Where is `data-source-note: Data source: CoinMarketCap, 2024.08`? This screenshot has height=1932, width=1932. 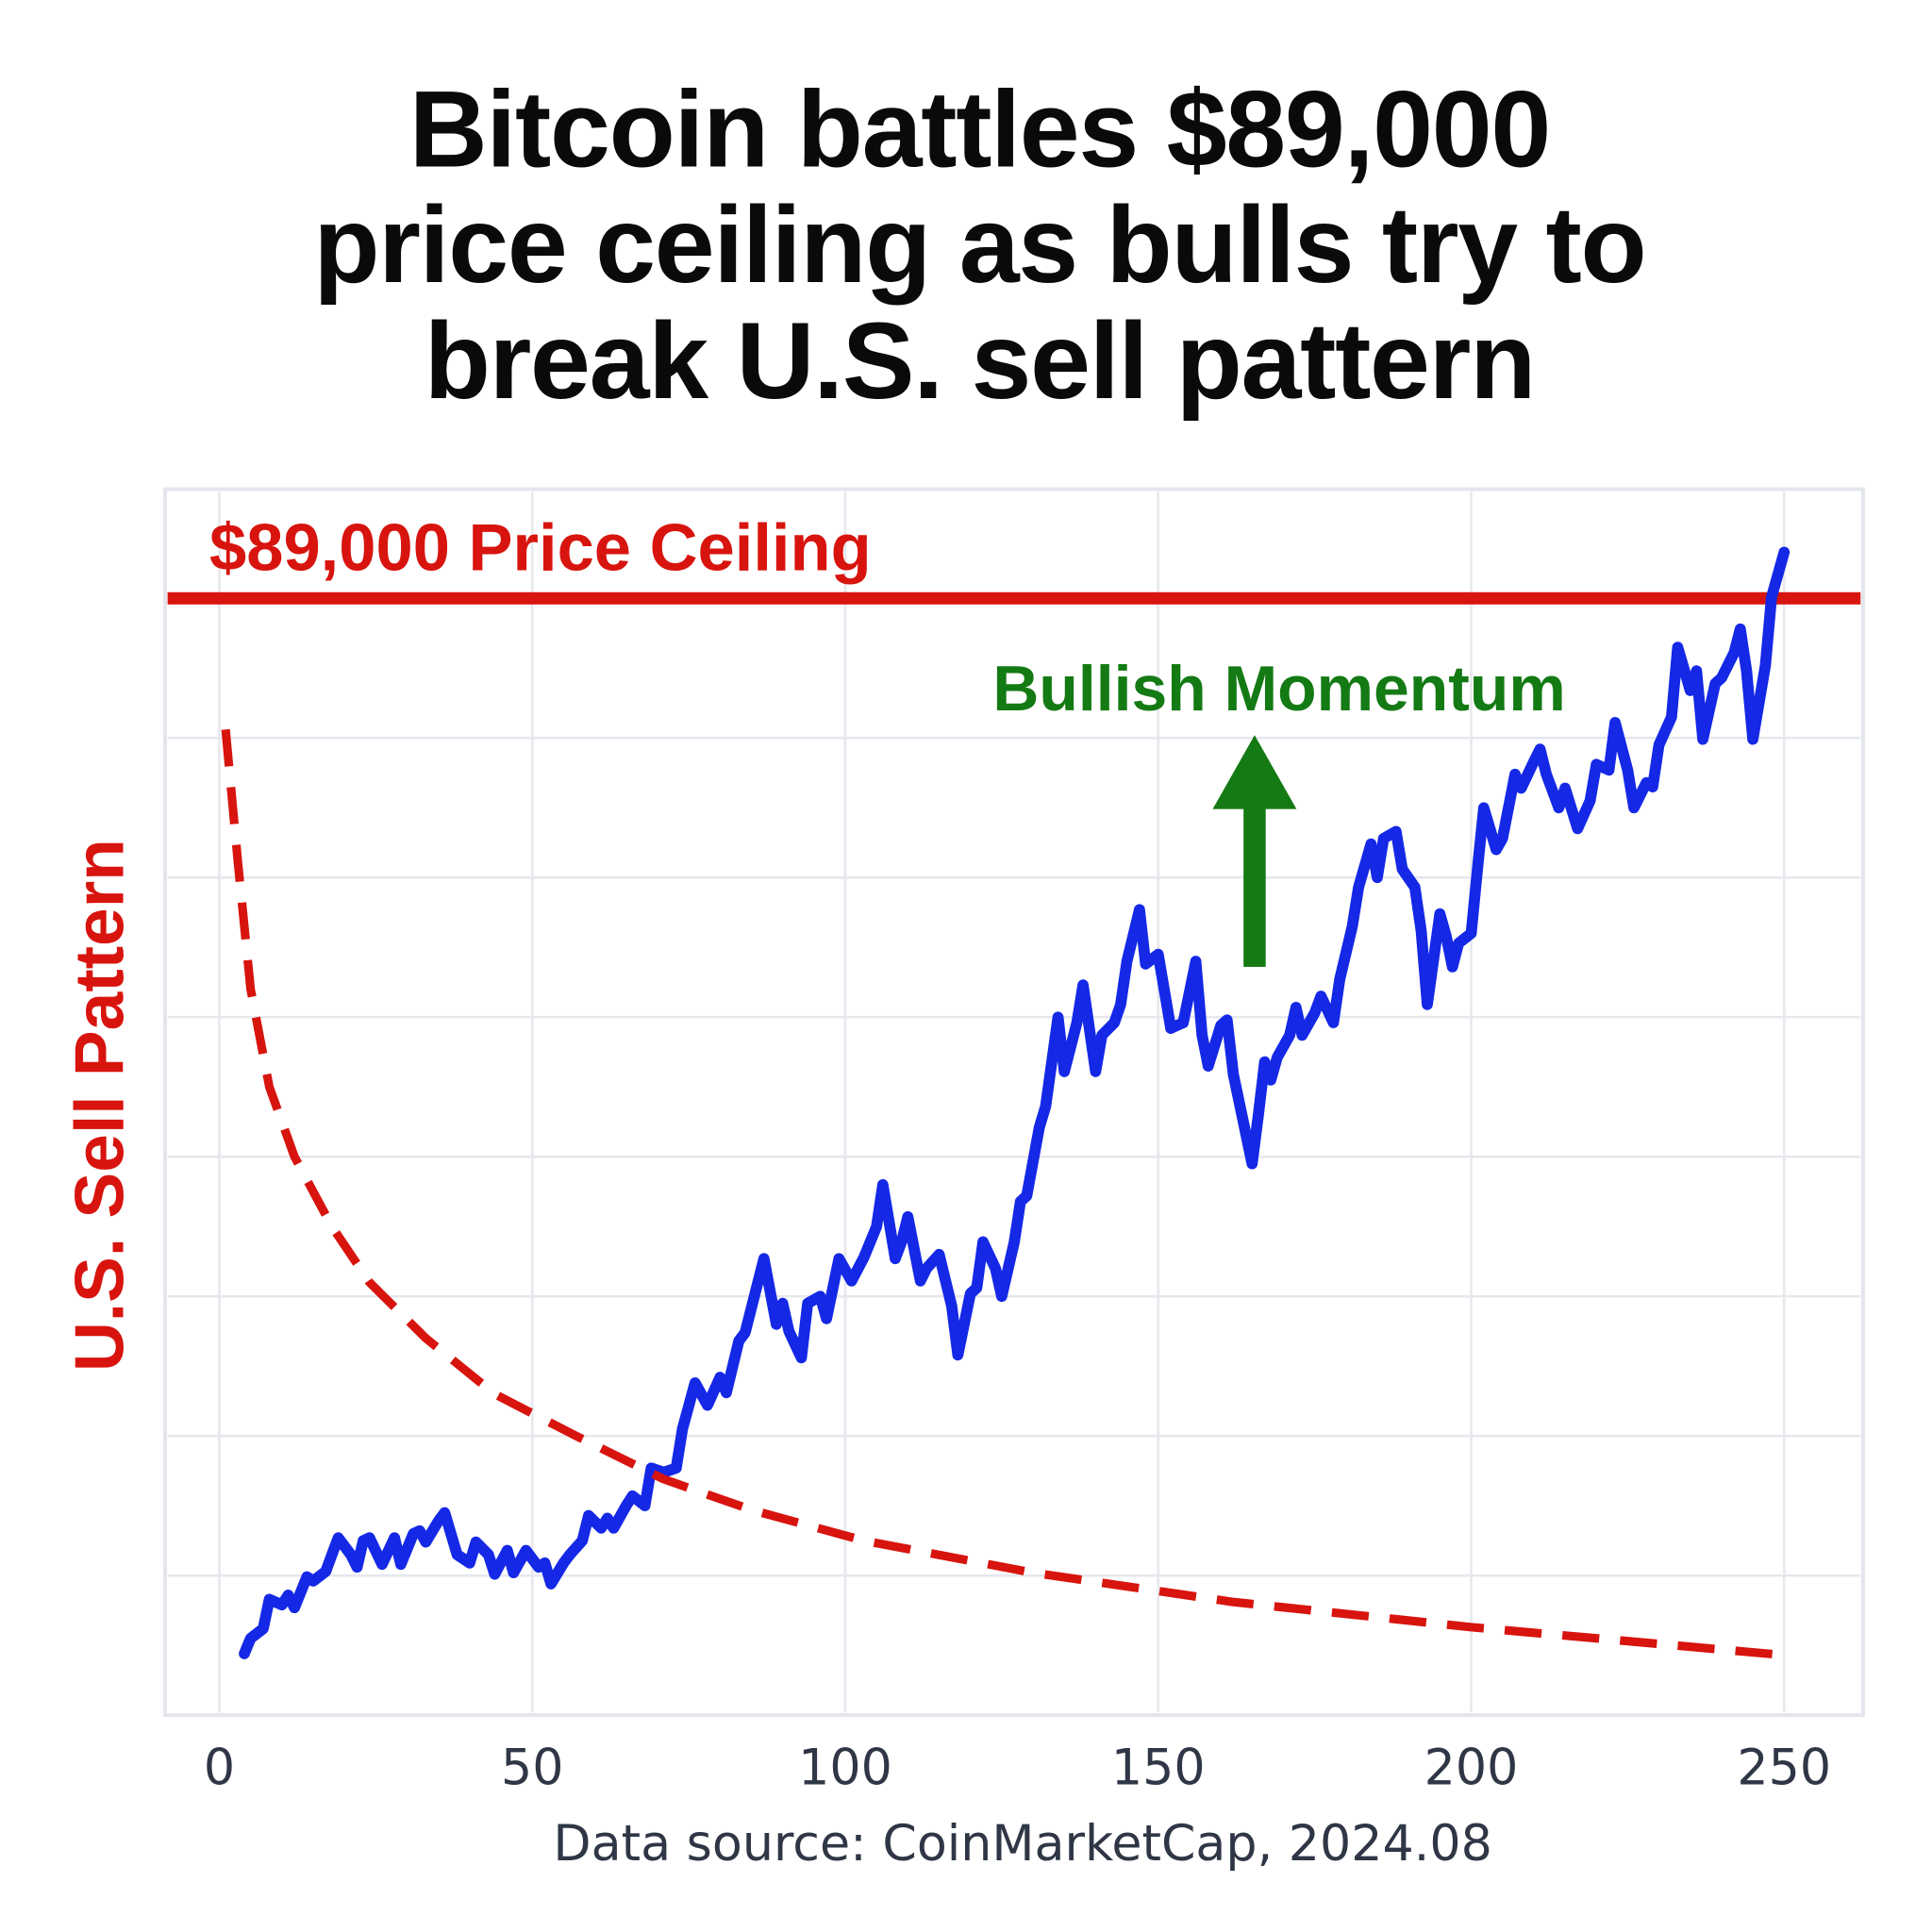 data-source-note: Data source: CoinMarketCap, 2024.08 is located at coordinates (1022, 1844).